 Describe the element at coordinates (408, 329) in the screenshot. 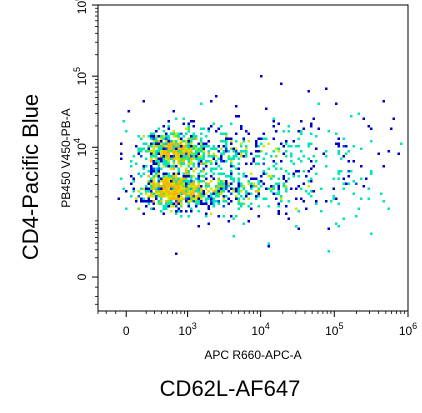

I see `x-tick-label: 106` at that location.